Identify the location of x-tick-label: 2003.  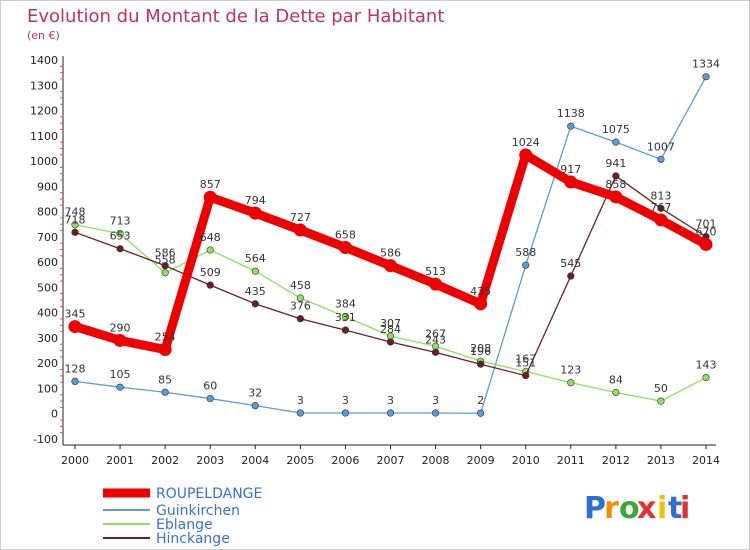
(210, 460).